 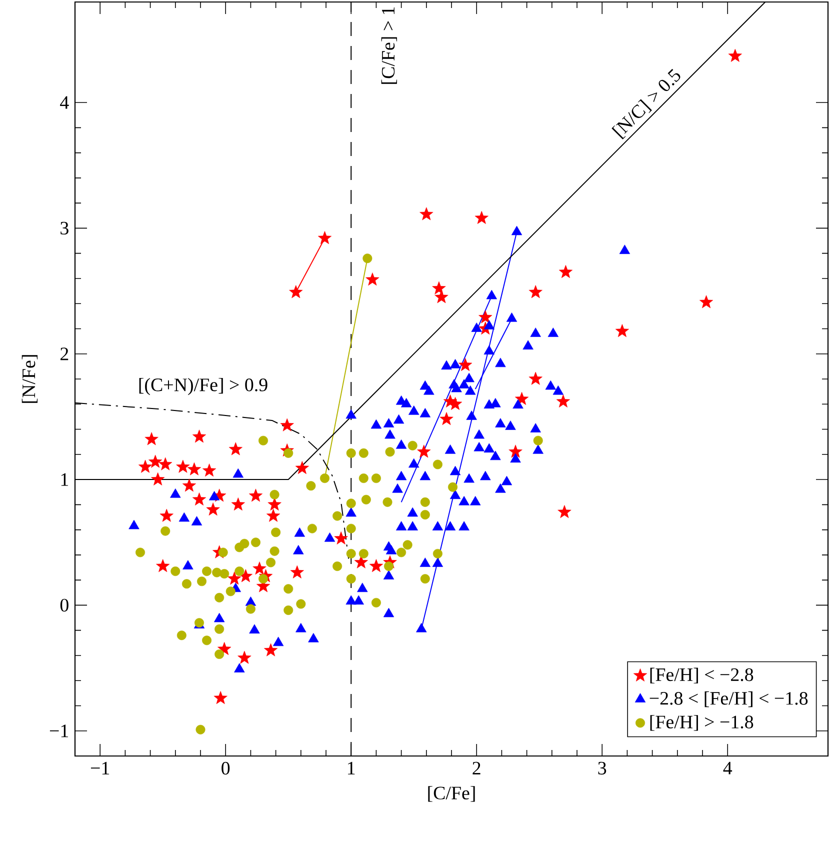 I want to click on x-tick-label: −1, so click(x=100, y=768).